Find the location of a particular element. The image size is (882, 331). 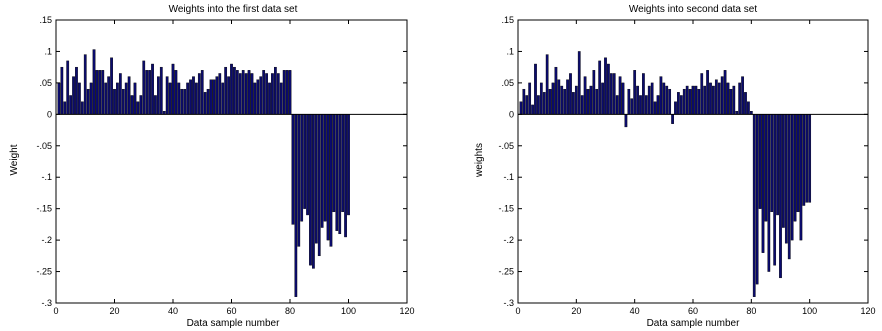

y-tick-label: -.1 is located at coordinates (46, 177).